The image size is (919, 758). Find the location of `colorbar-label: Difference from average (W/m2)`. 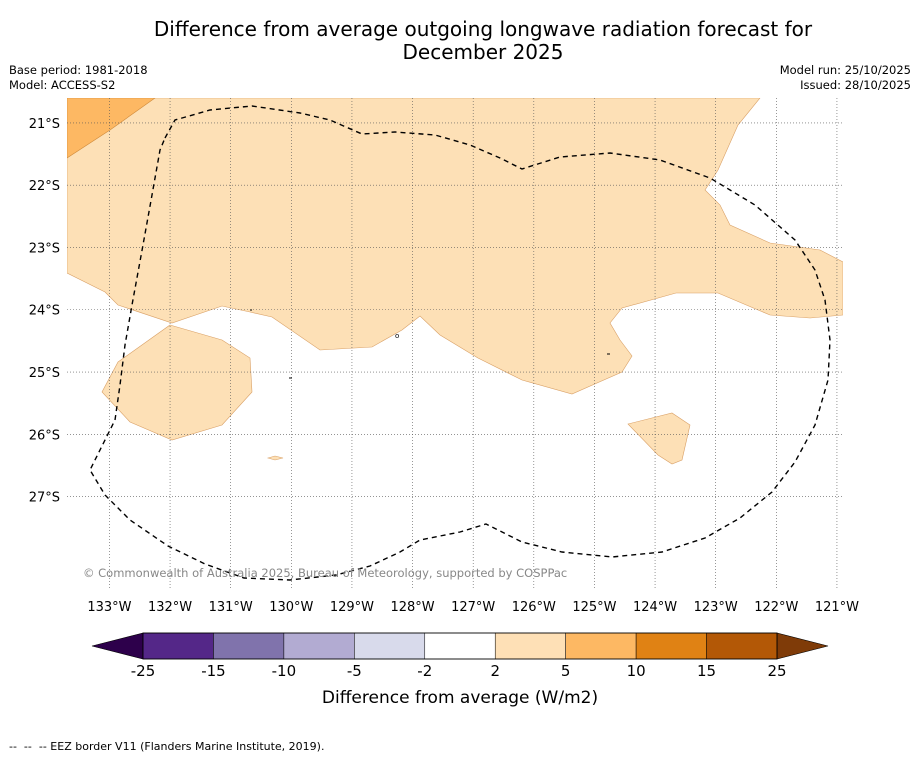

colorbar-label: Difference from average (W/m2) is located at coordinates (460, 698).